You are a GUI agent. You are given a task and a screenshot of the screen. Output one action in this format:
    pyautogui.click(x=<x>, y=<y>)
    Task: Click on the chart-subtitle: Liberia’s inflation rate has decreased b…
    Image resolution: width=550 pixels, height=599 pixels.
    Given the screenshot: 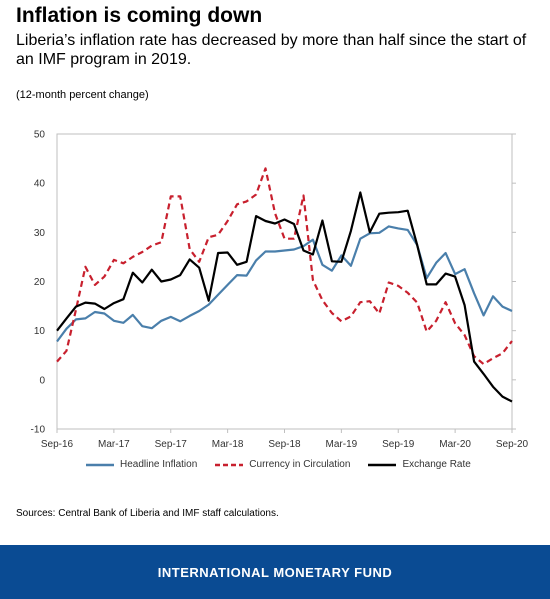 What is the action you would take?
    pyautogui.click(x=271, y=50)
    